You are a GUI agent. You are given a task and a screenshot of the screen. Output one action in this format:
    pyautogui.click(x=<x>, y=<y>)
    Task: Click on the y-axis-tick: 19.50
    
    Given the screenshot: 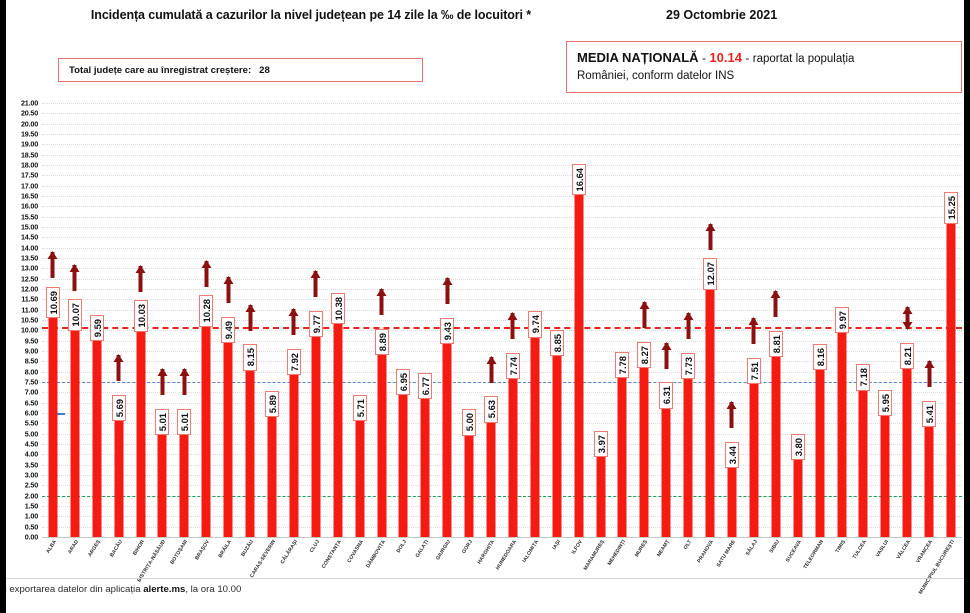 What is the action you would take?
    pyautogui.click(x=29, y=134)
    